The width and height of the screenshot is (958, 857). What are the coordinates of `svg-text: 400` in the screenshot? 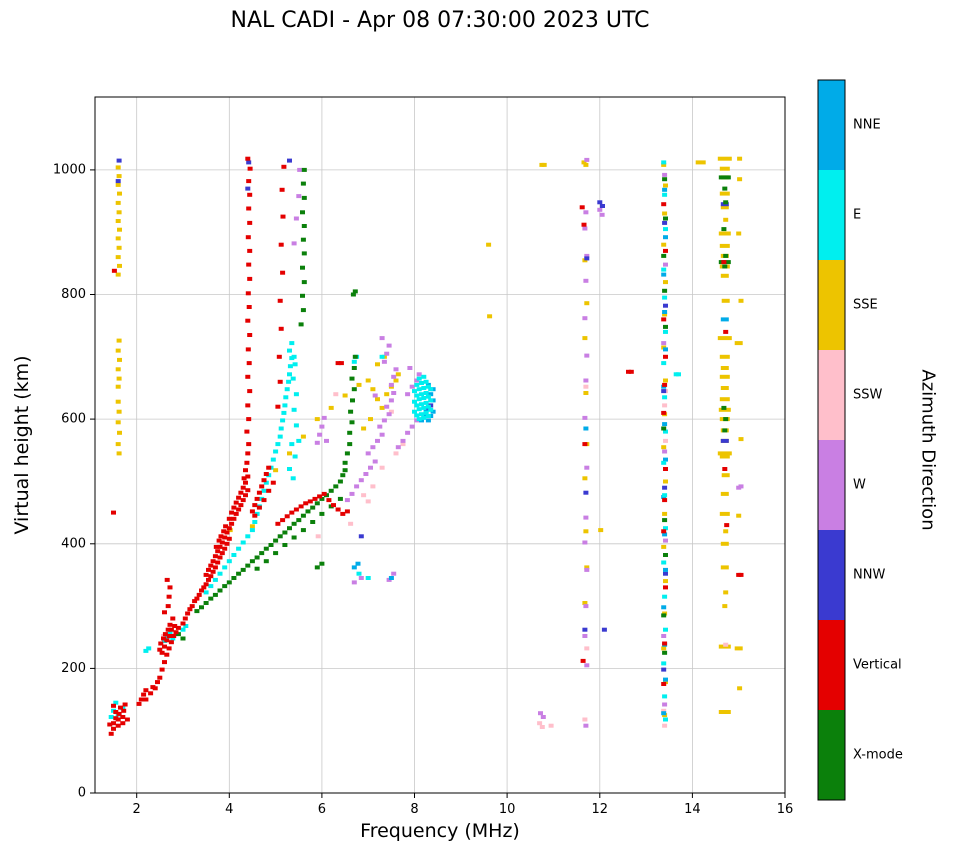 It's located at (73, 543).